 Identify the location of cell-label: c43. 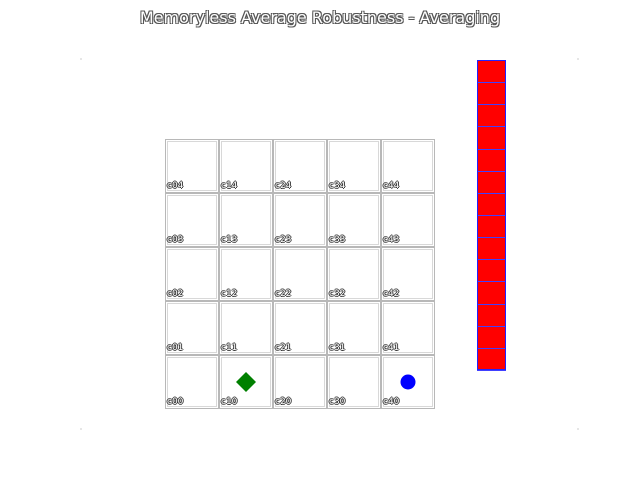
(391, 240).